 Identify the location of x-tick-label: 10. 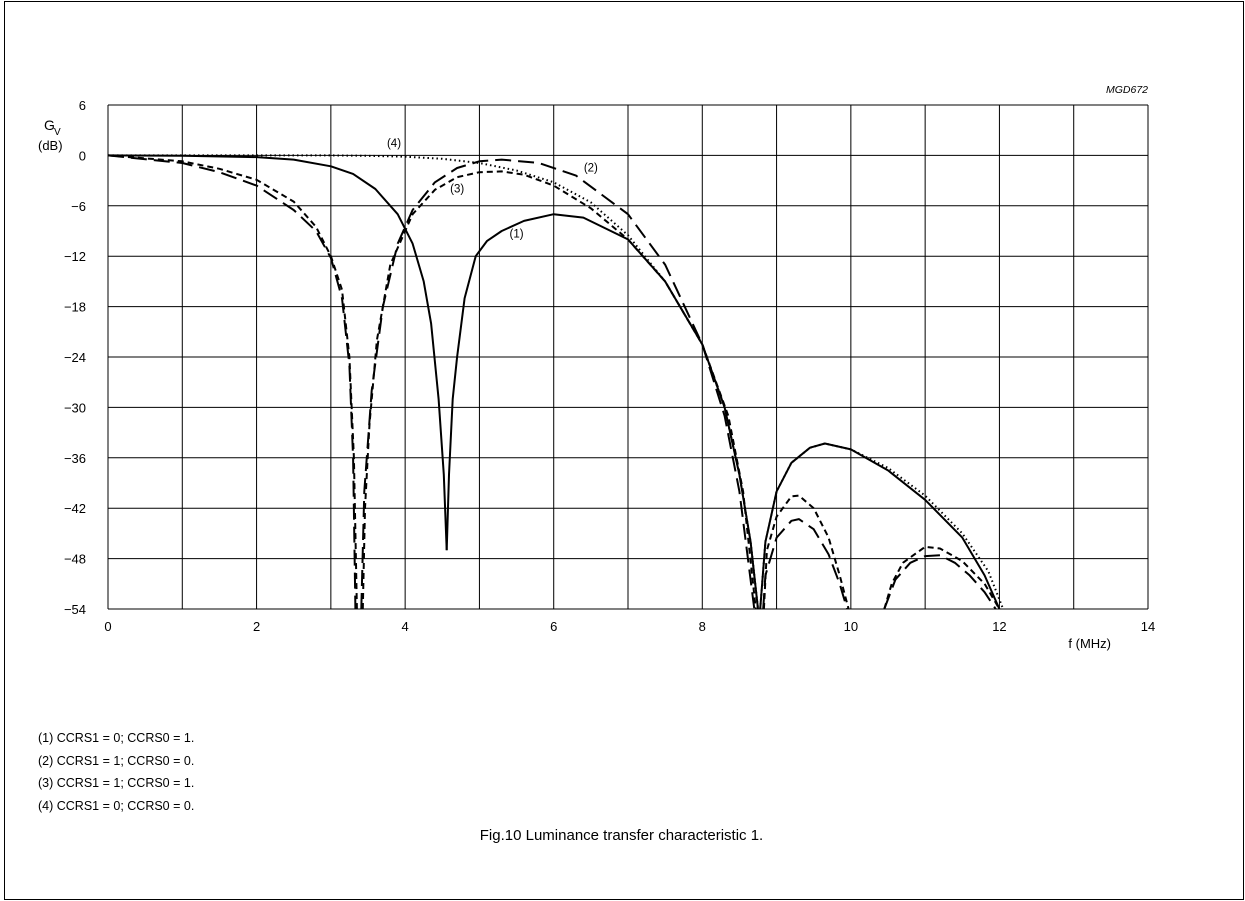
(851, 626).